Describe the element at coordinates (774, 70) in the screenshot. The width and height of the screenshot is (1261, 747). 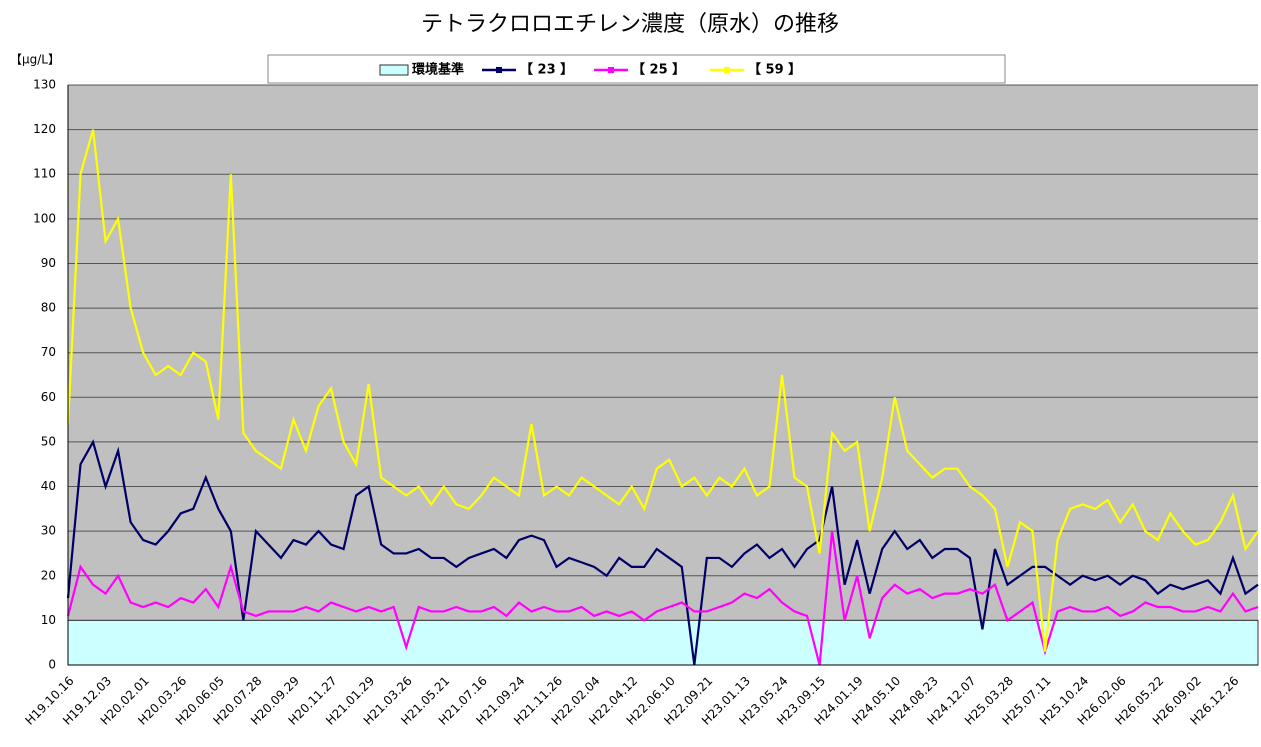
I see `legend-label: 【 59 】` at that location.